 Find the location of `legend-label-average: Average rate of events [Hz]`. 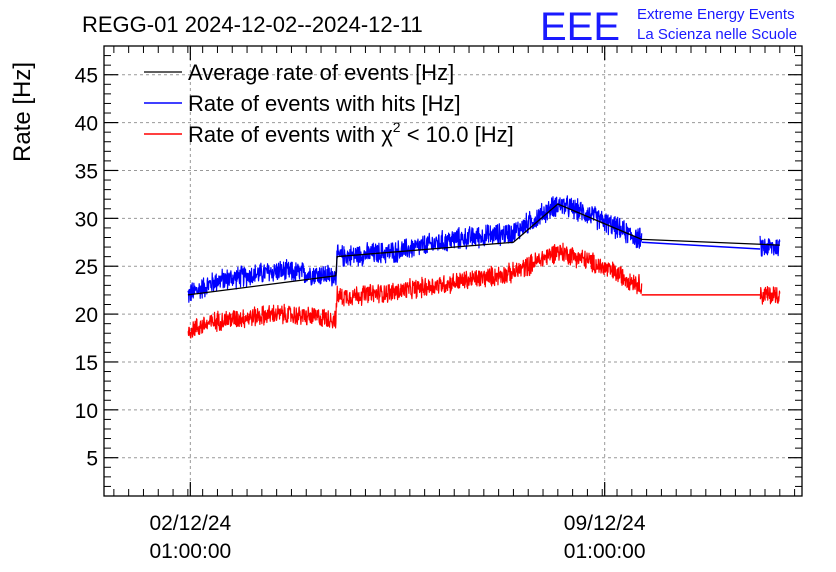

legend-label-average: Average rate of events [Hz] is located at coordinates (321, 72).